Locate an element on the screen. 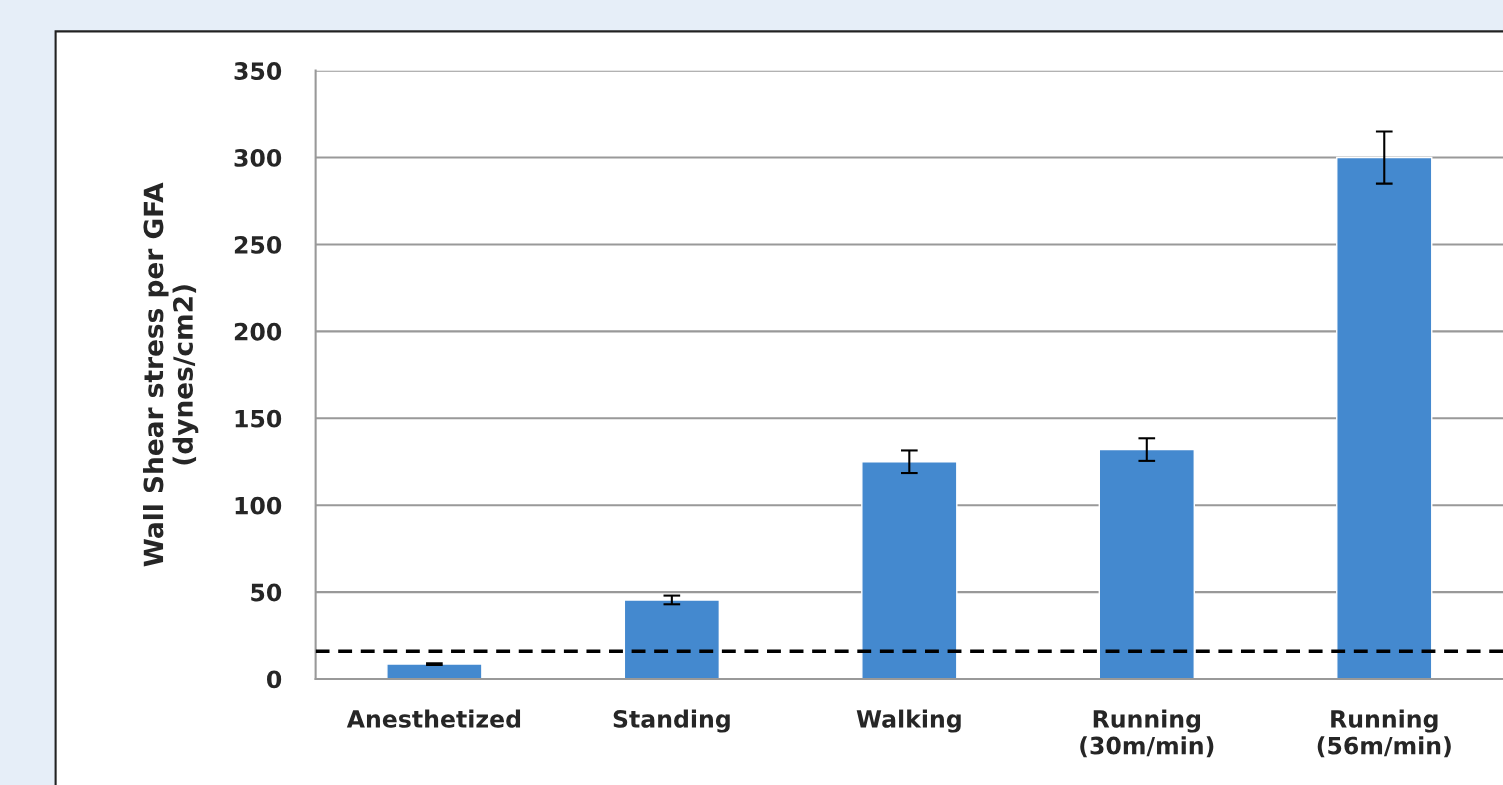 Image resolution: width=1503 pixels, height=785 pixels. y-axis-title: Wall Shear stress per GFA (dynes/cm2) is located at coordinates (170, 374).